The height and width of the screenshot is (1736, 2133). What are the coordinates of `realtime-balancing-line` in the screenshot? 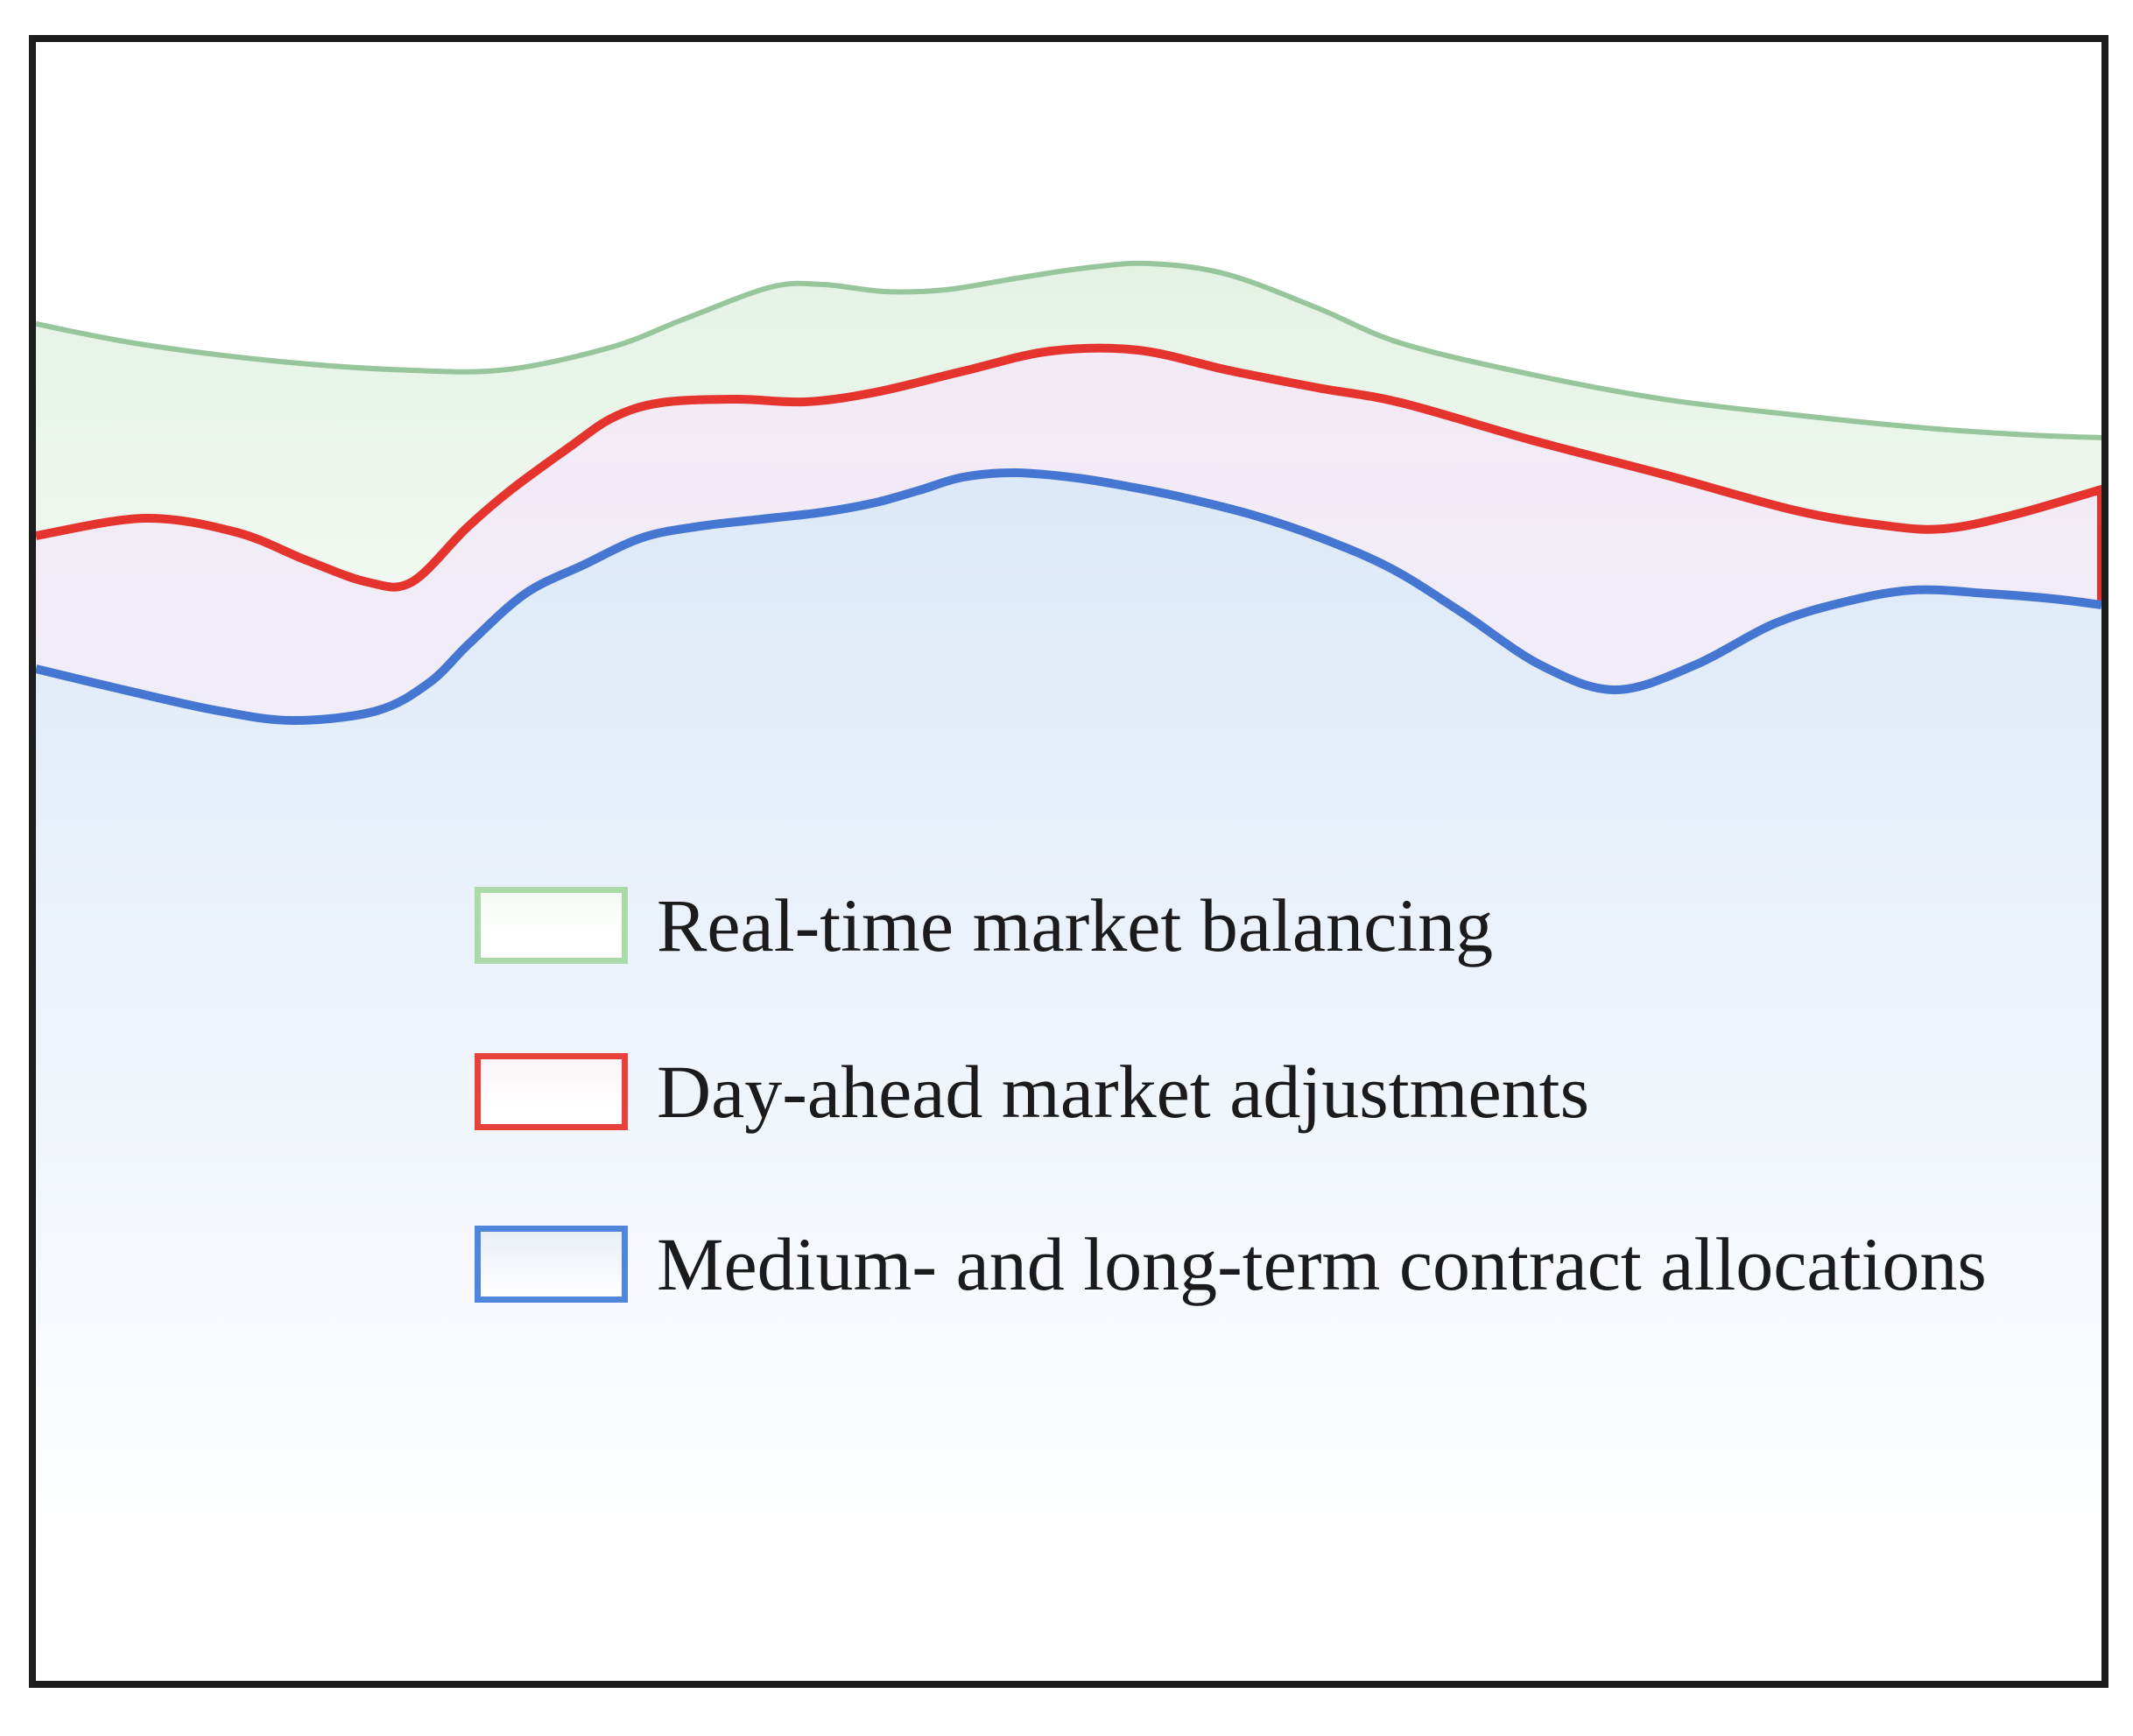 It's located at (1068, 350).